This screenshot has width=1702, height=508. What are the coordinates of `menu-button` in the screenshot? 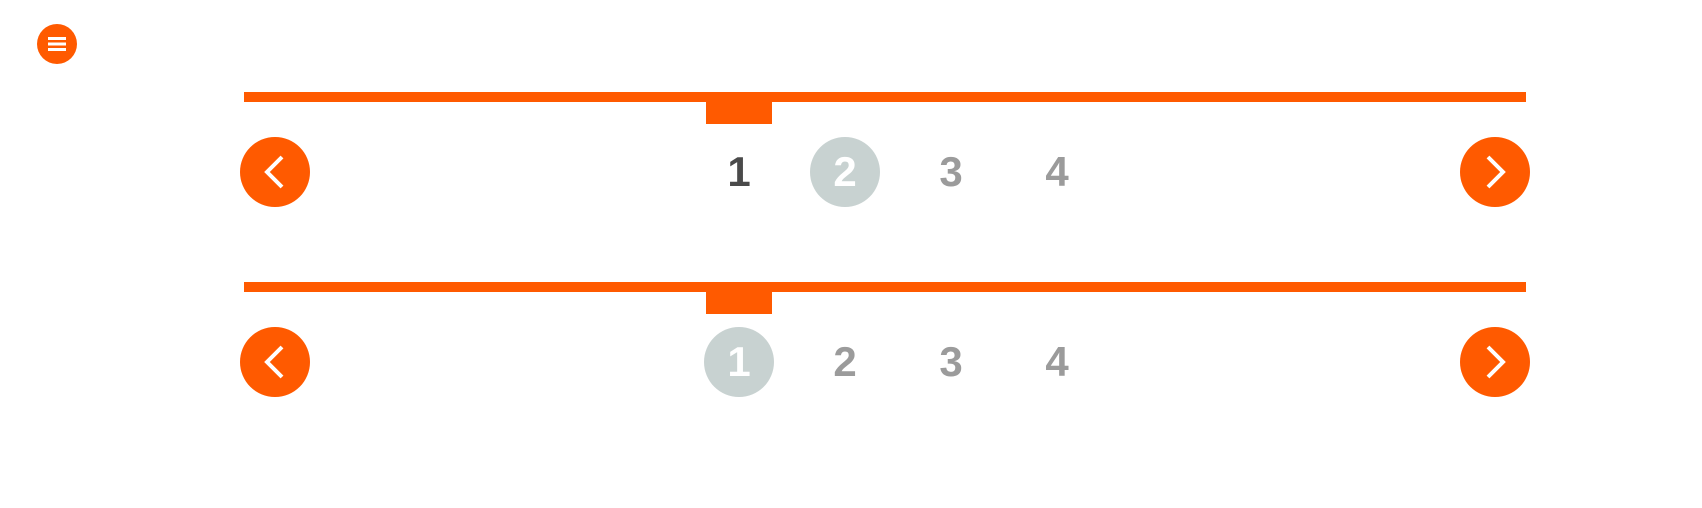 It's located at (57, 44).